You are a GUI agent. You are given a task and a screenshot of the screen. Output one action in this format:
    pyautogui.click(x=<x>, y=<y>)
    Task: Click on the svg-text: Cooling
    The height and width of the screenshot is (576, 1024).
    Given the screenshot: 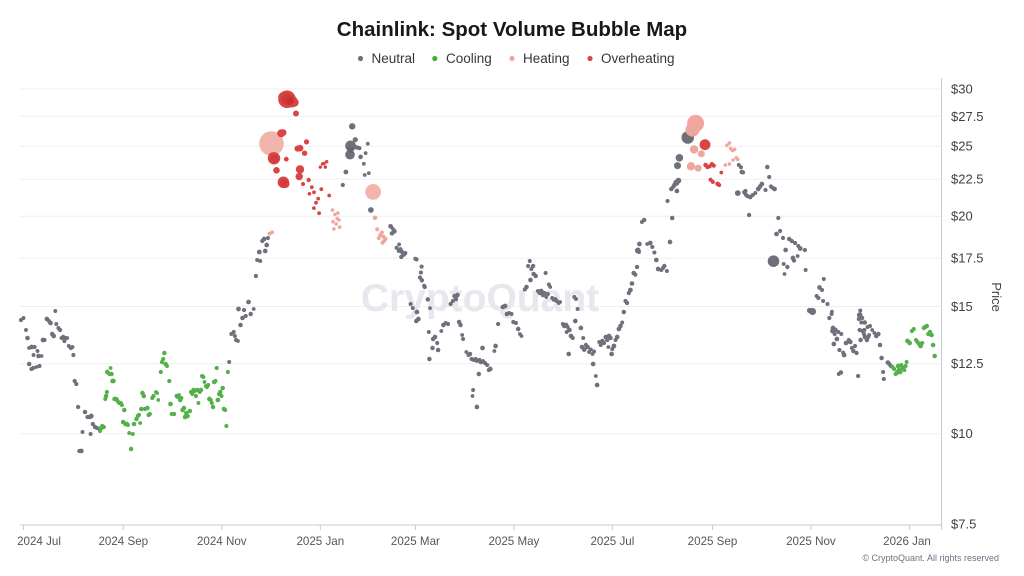 What is the action you would take?
    pyautogui.click(x=469, y=58)
    